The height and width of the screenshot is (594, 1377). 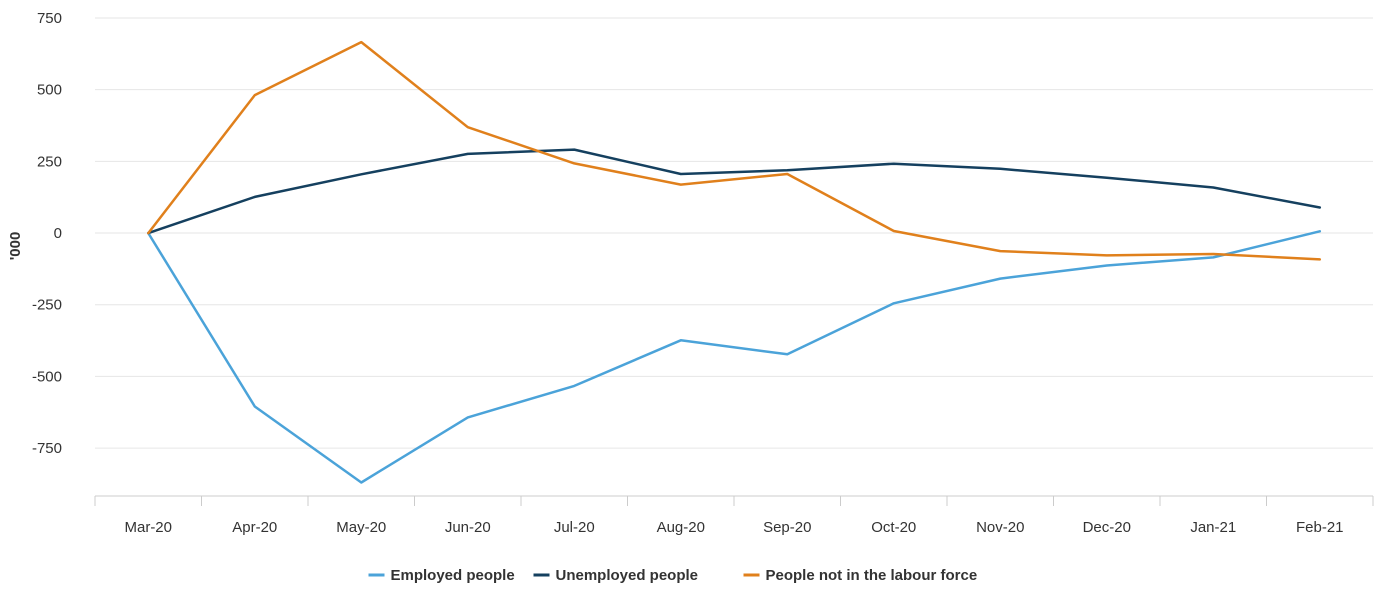 I want to click on x-tick-label: Nov-20, so click(x=1000, y=527).